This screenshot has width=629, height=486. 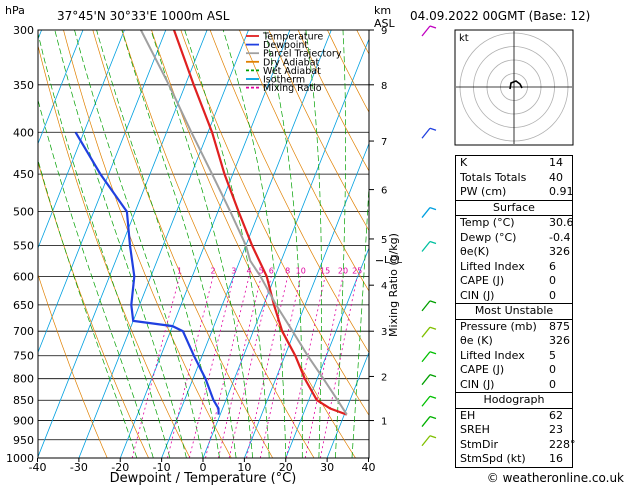 What do you see at coordinates (23, 276) in the screenshot?
I see `pressure-tick-label: 600` at bounding box center [23, 276].